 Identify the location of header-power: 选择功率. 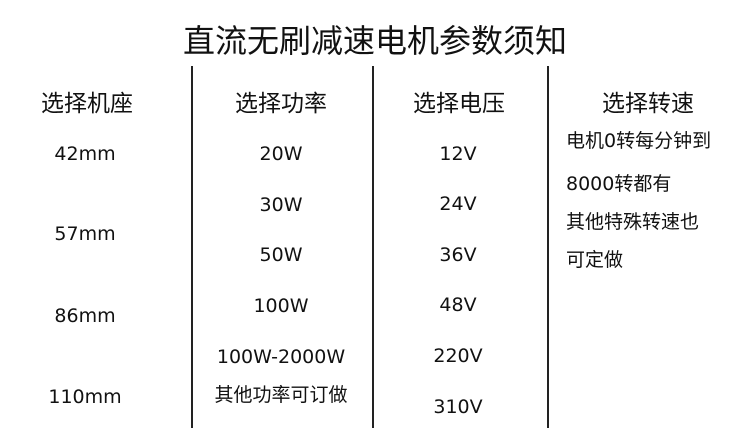
(281, 104).